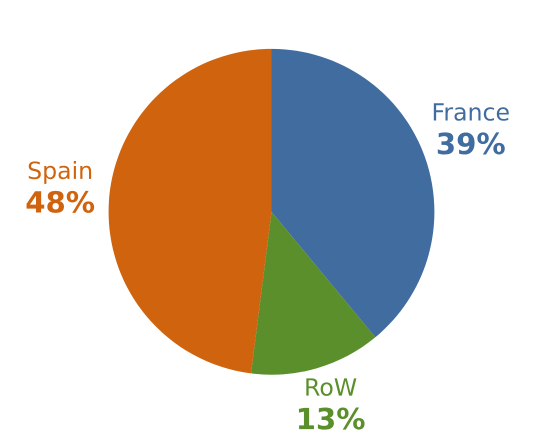 The height and width of the screenshot is (448, 543). Describe the element at coordinates (60, 172) in the screenshot. I see `slice-label: Spain` at that location.